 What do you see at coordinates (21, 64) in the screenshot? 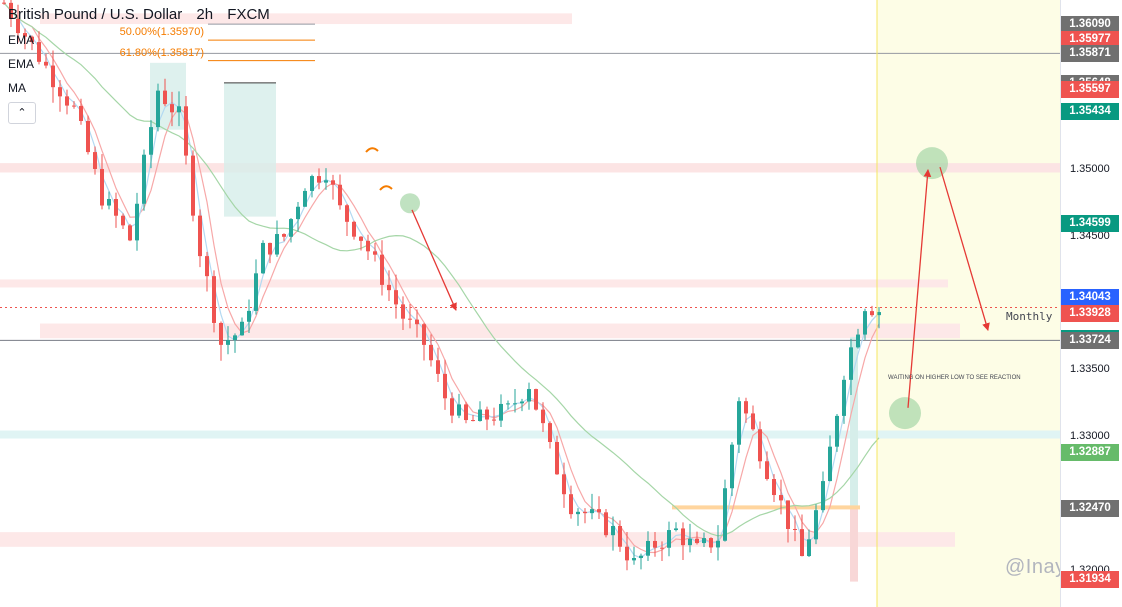
I see `indicator-ema-2: EMA` at bounding box center [21, 64].